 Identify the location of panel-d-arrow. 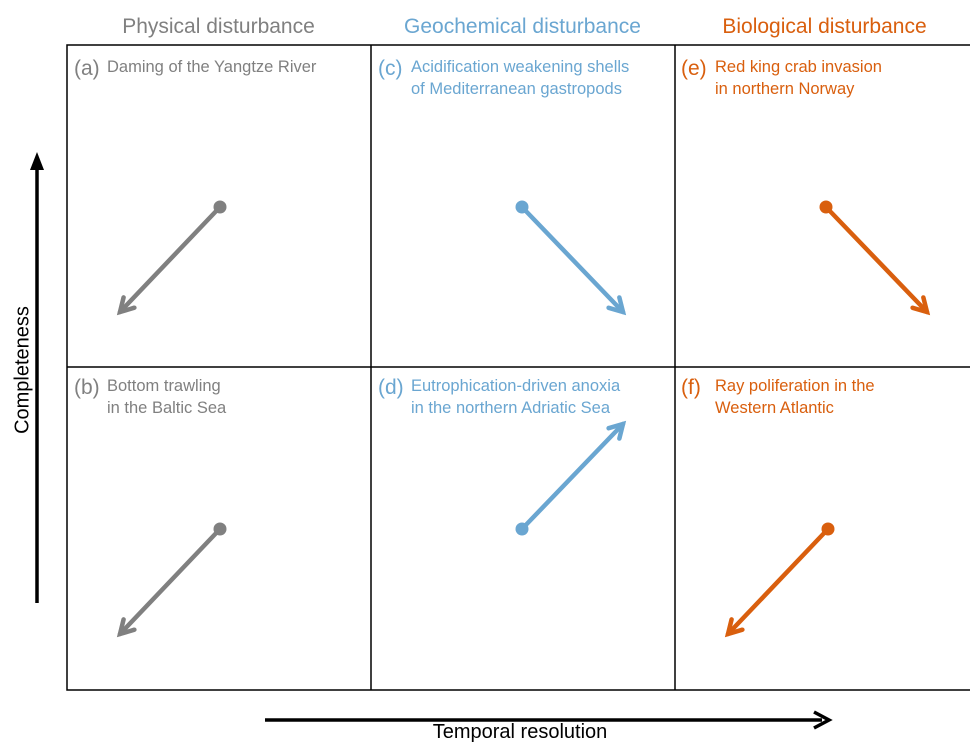
(571, 478).